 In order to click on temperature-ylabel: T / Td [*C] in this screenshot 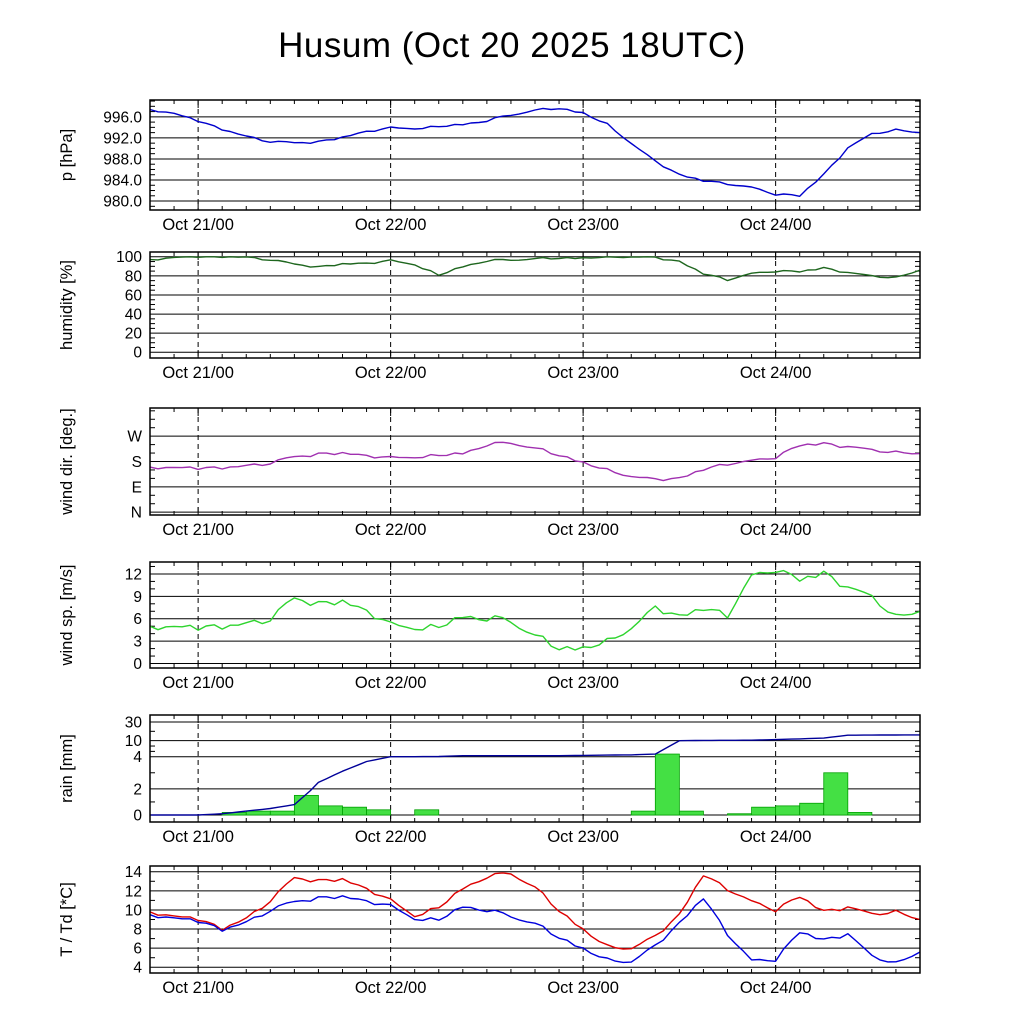, I will do `click(67, 919)`.